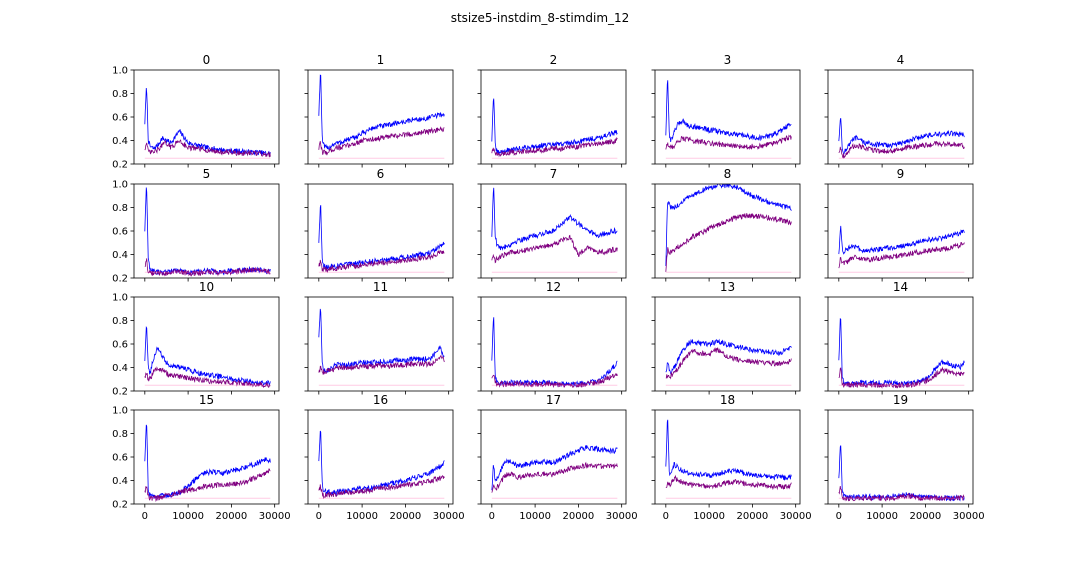 Image resolution: width=1080 pixels, height=576 pixels. Describe the element at coordinates (727, 400) in the screenshot. I see `subplot-18-title: 18` at that location.